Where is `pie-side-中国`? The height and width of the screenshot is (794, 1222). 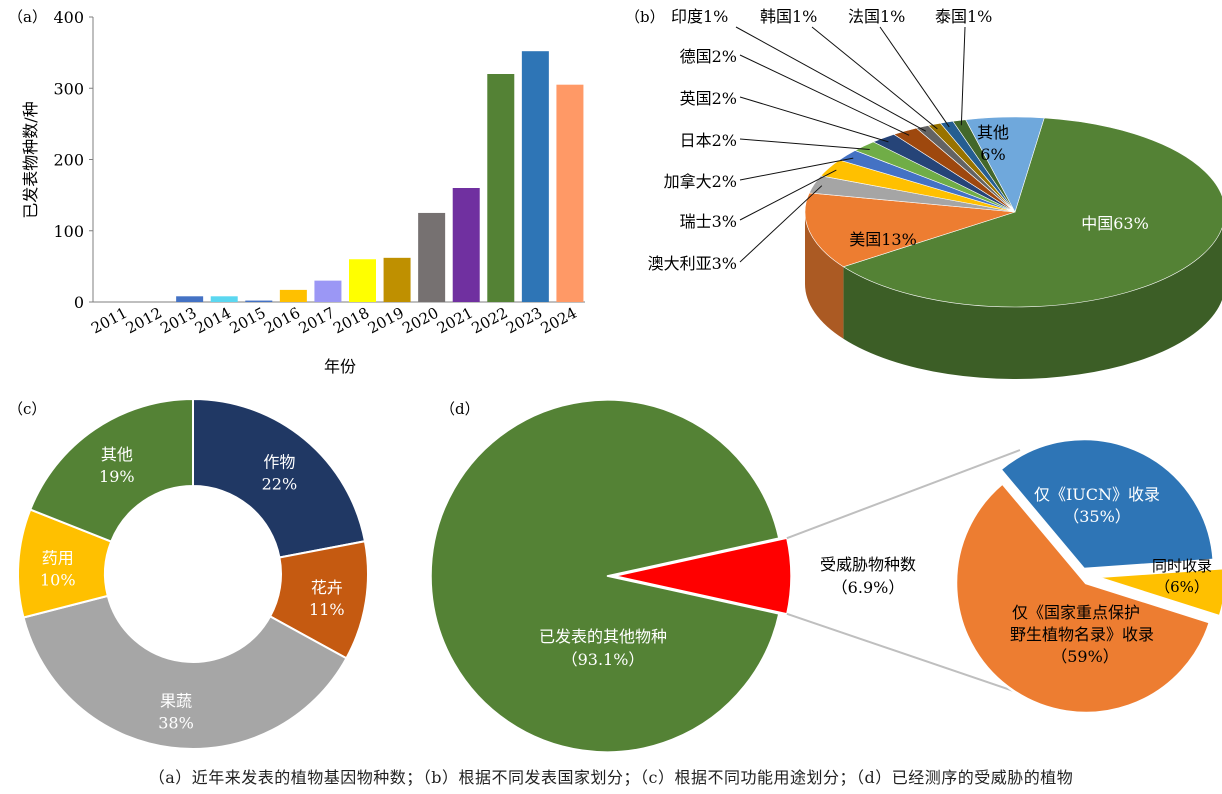 pie-side-中国 is located at coordinates (1032, 303).